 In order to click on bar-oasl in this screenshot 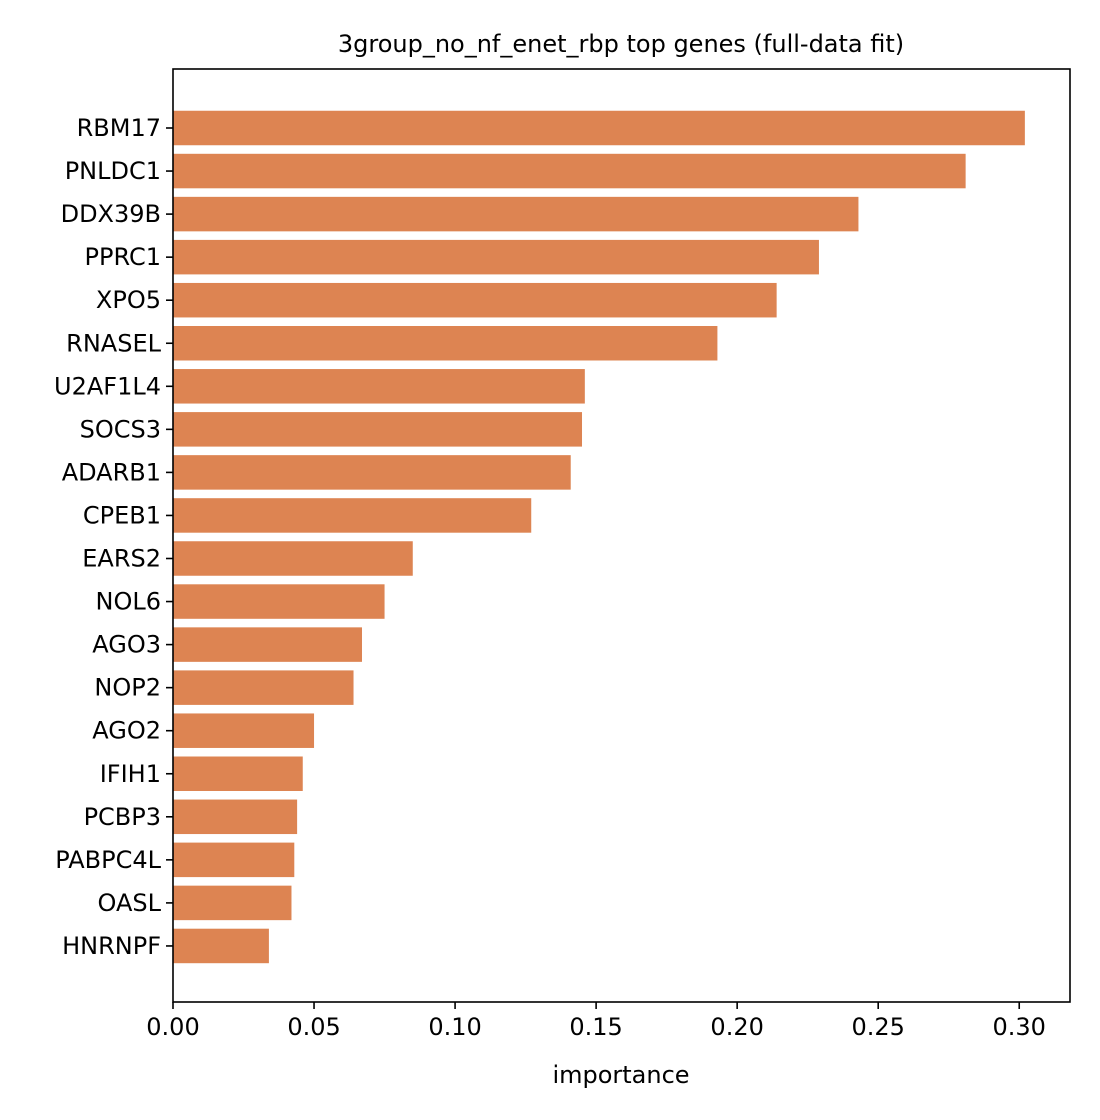, I will do `click(232, 903)`.